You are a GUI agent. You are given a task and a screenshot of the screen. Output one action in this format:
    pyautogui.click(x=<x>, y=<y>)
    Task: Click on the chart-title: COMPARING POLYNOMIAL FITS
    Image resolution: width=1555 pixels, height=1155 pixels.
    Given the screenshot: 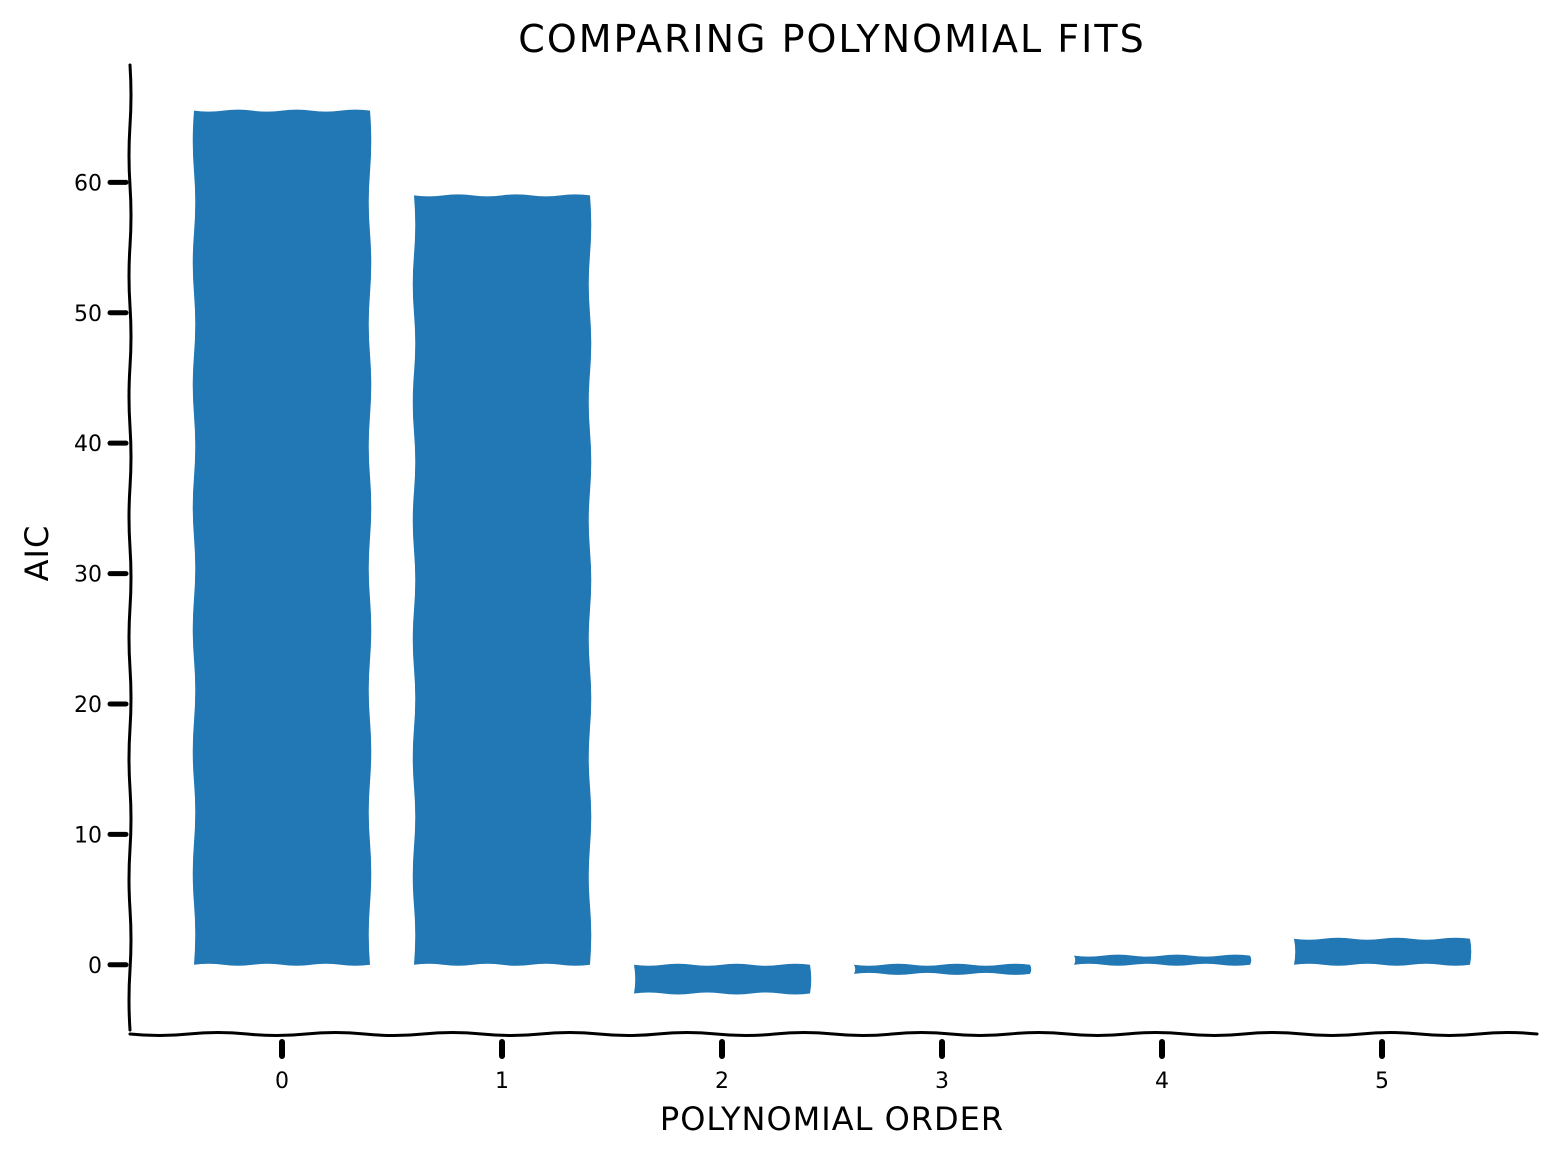 What is the action you would take?
    pyautogui.click(x=831, y=39)
    